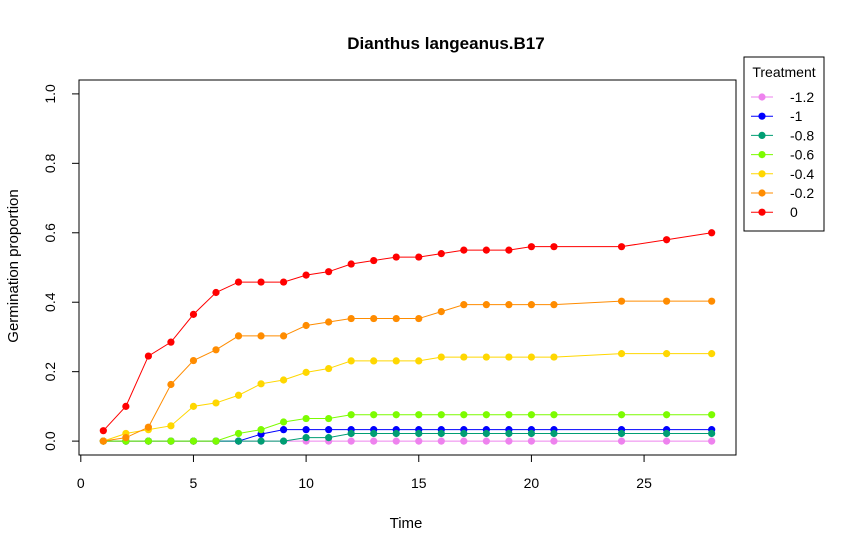 Image resolution: width=854 pixels, height=553 pixels. What do you see at coordinates (794, 212) in the screenshot?
I see `legend-label: 0` at bounding box center [794, 212].